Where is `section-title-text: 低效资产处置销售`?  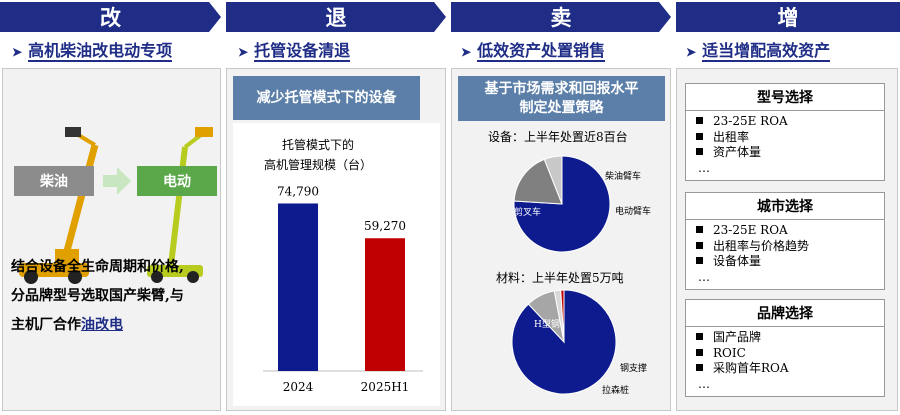 section-title-text: 低效资产处置销售 is located at coordinates (541, 51).